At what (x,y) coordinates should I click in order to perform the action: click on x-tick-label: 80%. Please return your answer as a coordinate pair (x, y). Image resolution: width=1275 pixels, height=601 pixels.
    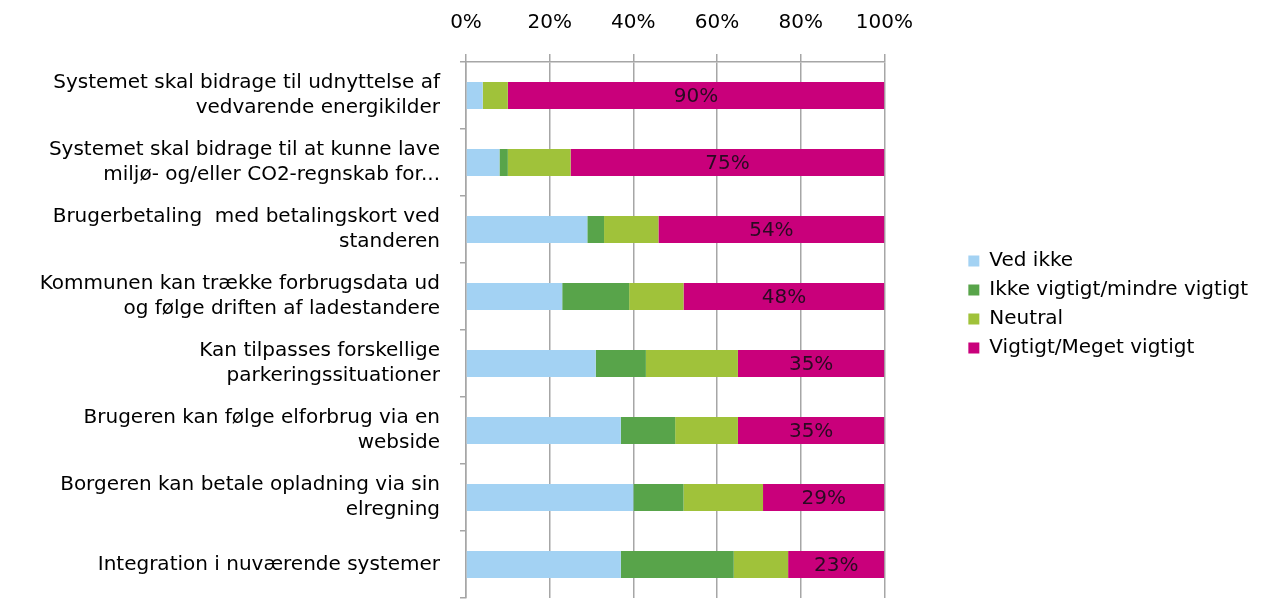
    Looking at the image, I should click on (800, 21).